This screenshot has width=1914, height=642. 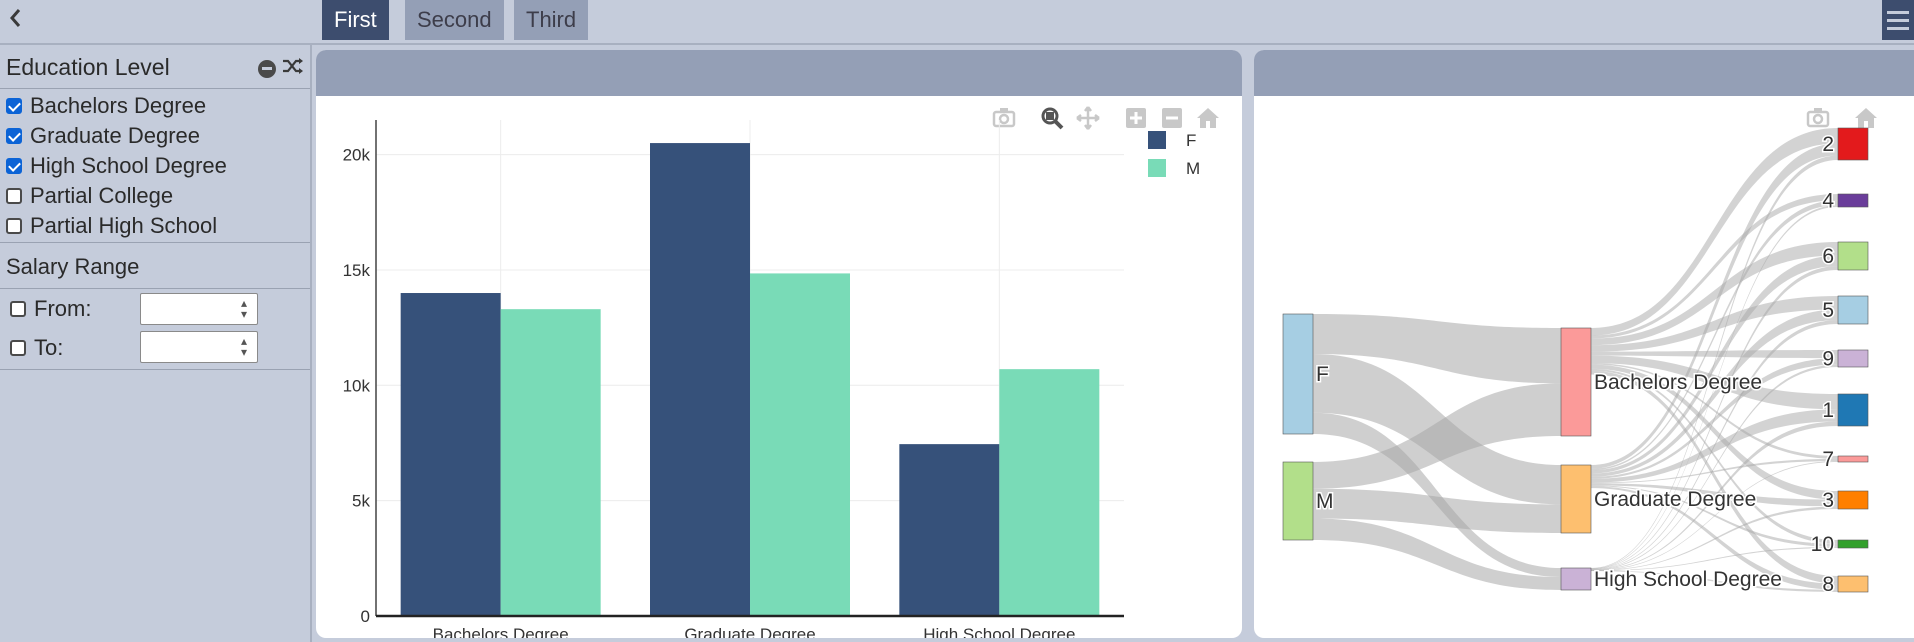 What do you see at coordinates (15, 20) in the screenshot?
I see `back-button` at bounding box center [15, 20].